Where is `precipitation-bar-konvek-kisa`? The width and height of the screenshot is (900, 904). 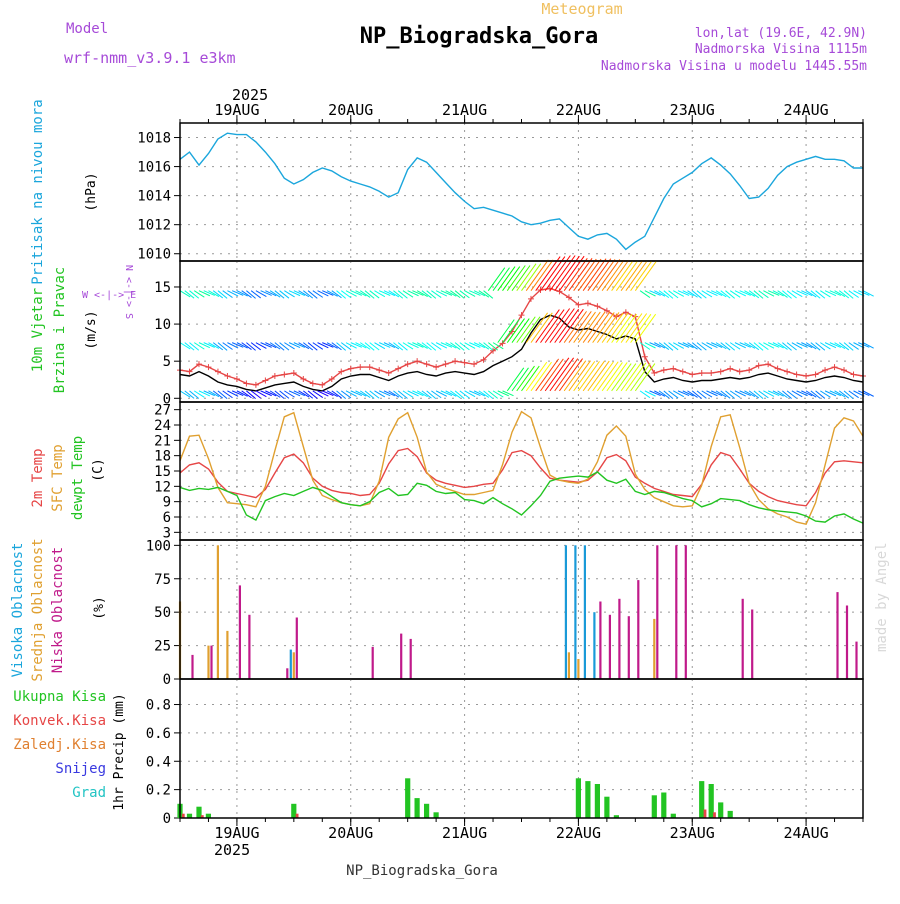 precipitation-bar-konvek-kisa is located at coordinates (297, 815).